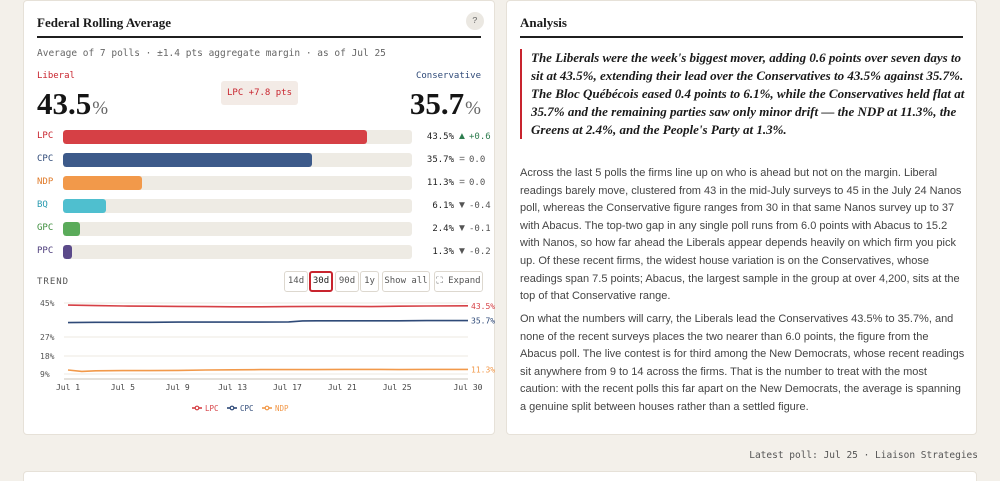 The width and height of the screenshot is (1000, 481). I want to click on x-tick-label: Jul 5, so click(123, 387).